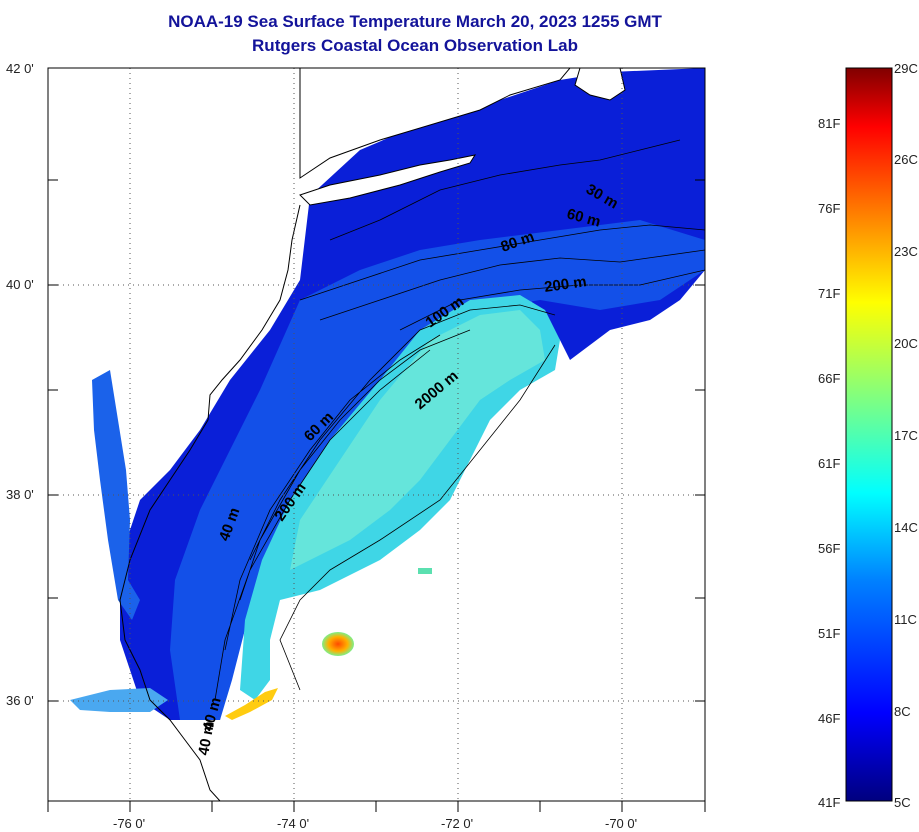 This screenshot has width=919, height=832. Describe the element at coordinates (829, 123) in the screenshot. I see `colorbar-f-label: 81F` at that location.